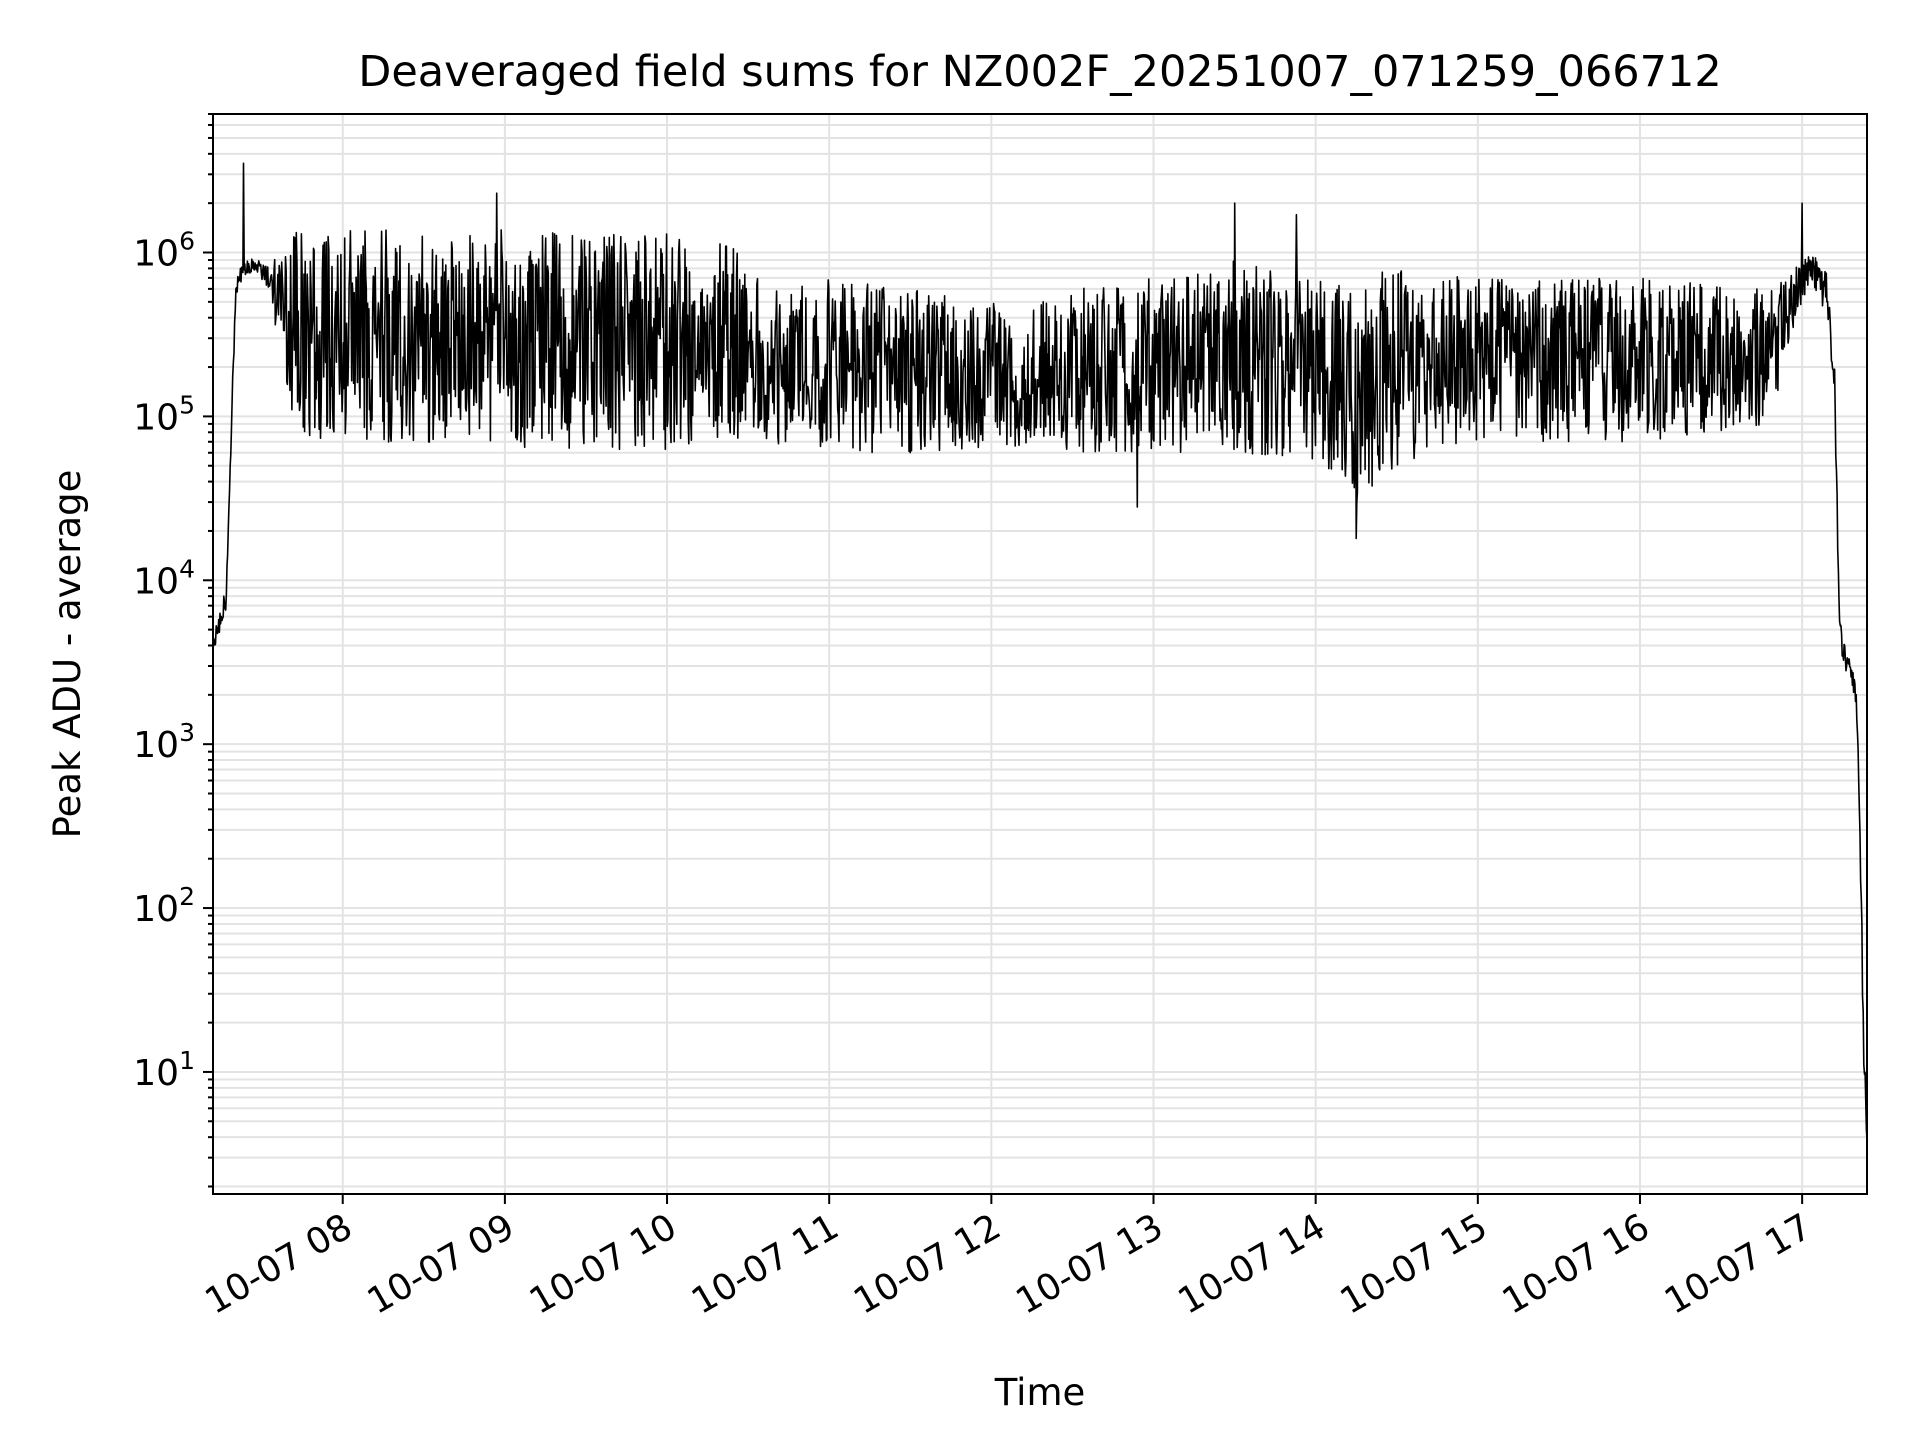 The width and height of the screenshot is (1920, 1440). I want to click on x-tick-label: 10-07 13, so click(1089, 1264).